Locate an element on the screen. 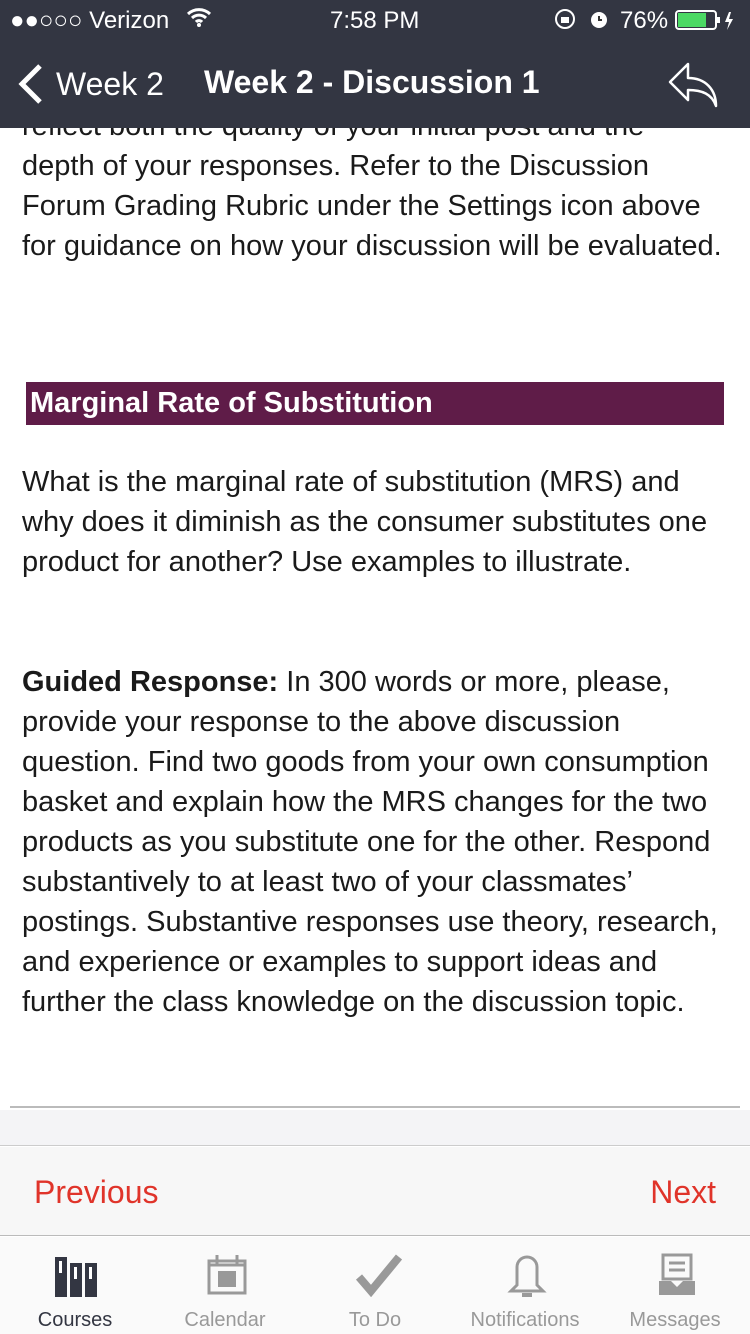 Image resolution: width=750 pixels, height=1334 pixels. page-title: Week 2 - Discussion 1 is located at coordinates (372, 82).